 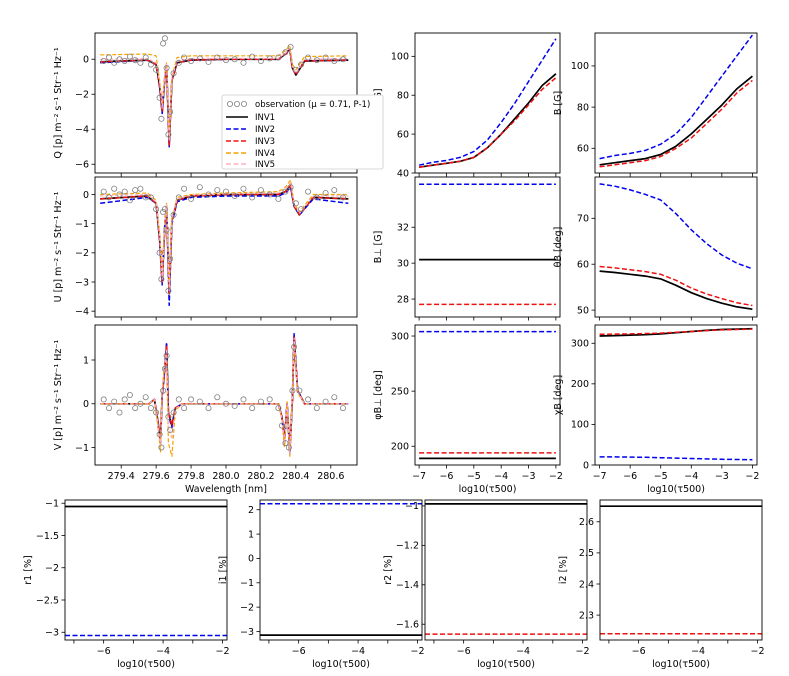 I want to click on x-tick-label: −7, so click(x=419, y=476).